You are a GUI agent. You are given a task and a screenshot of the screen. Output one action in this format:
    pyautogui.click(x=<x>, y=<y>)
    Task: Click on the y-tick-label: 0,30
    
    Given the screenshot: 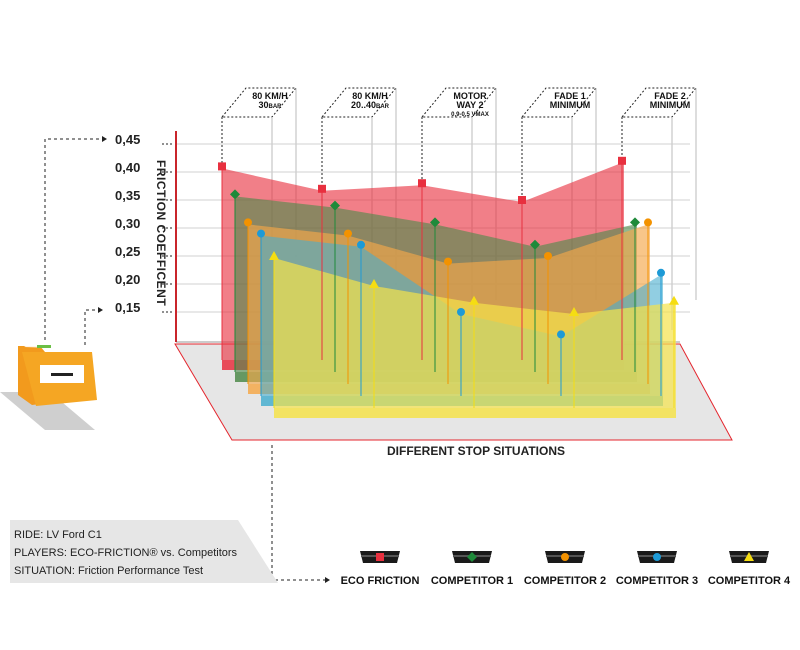 What is the action you would take?
    pyautogui.click(x=127, y=223)
    